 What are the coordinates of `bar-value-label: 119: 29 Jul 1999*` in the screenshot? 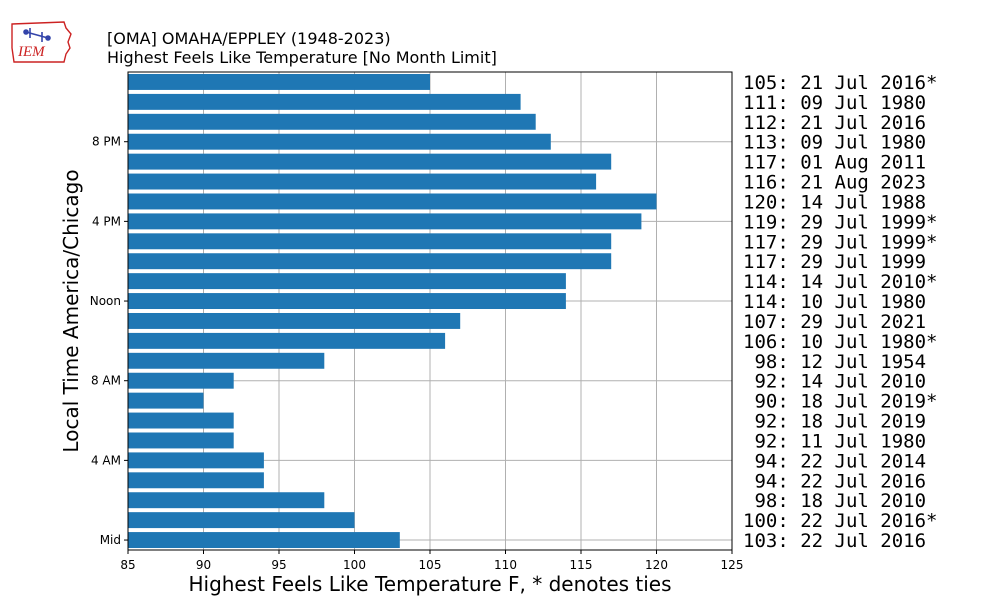 It's located at (840, 222).